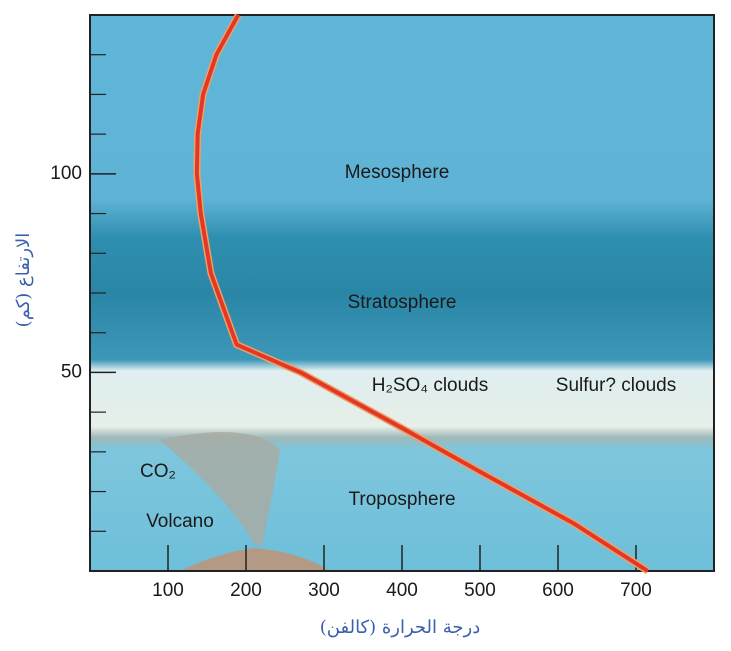 This screenshot has height=651, width=731. I want to click on x-tick-label: 500, so click(480, 590).